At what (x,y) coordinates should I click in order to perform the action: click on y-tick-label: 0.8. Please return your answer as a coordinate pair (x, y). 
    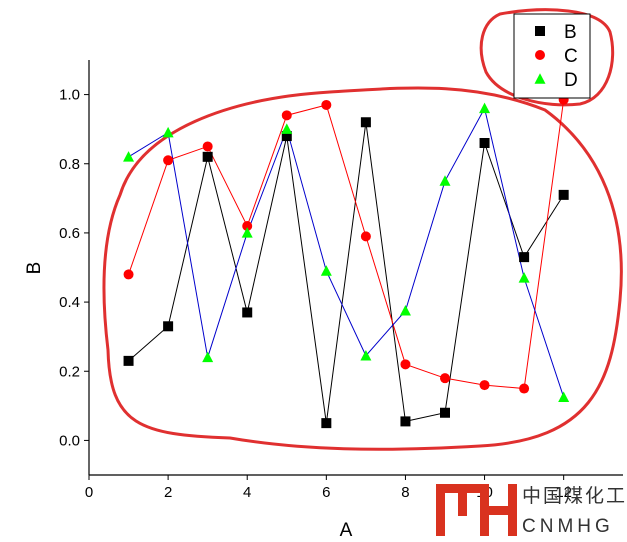
    Looking at the image, I should click on (69, 164).